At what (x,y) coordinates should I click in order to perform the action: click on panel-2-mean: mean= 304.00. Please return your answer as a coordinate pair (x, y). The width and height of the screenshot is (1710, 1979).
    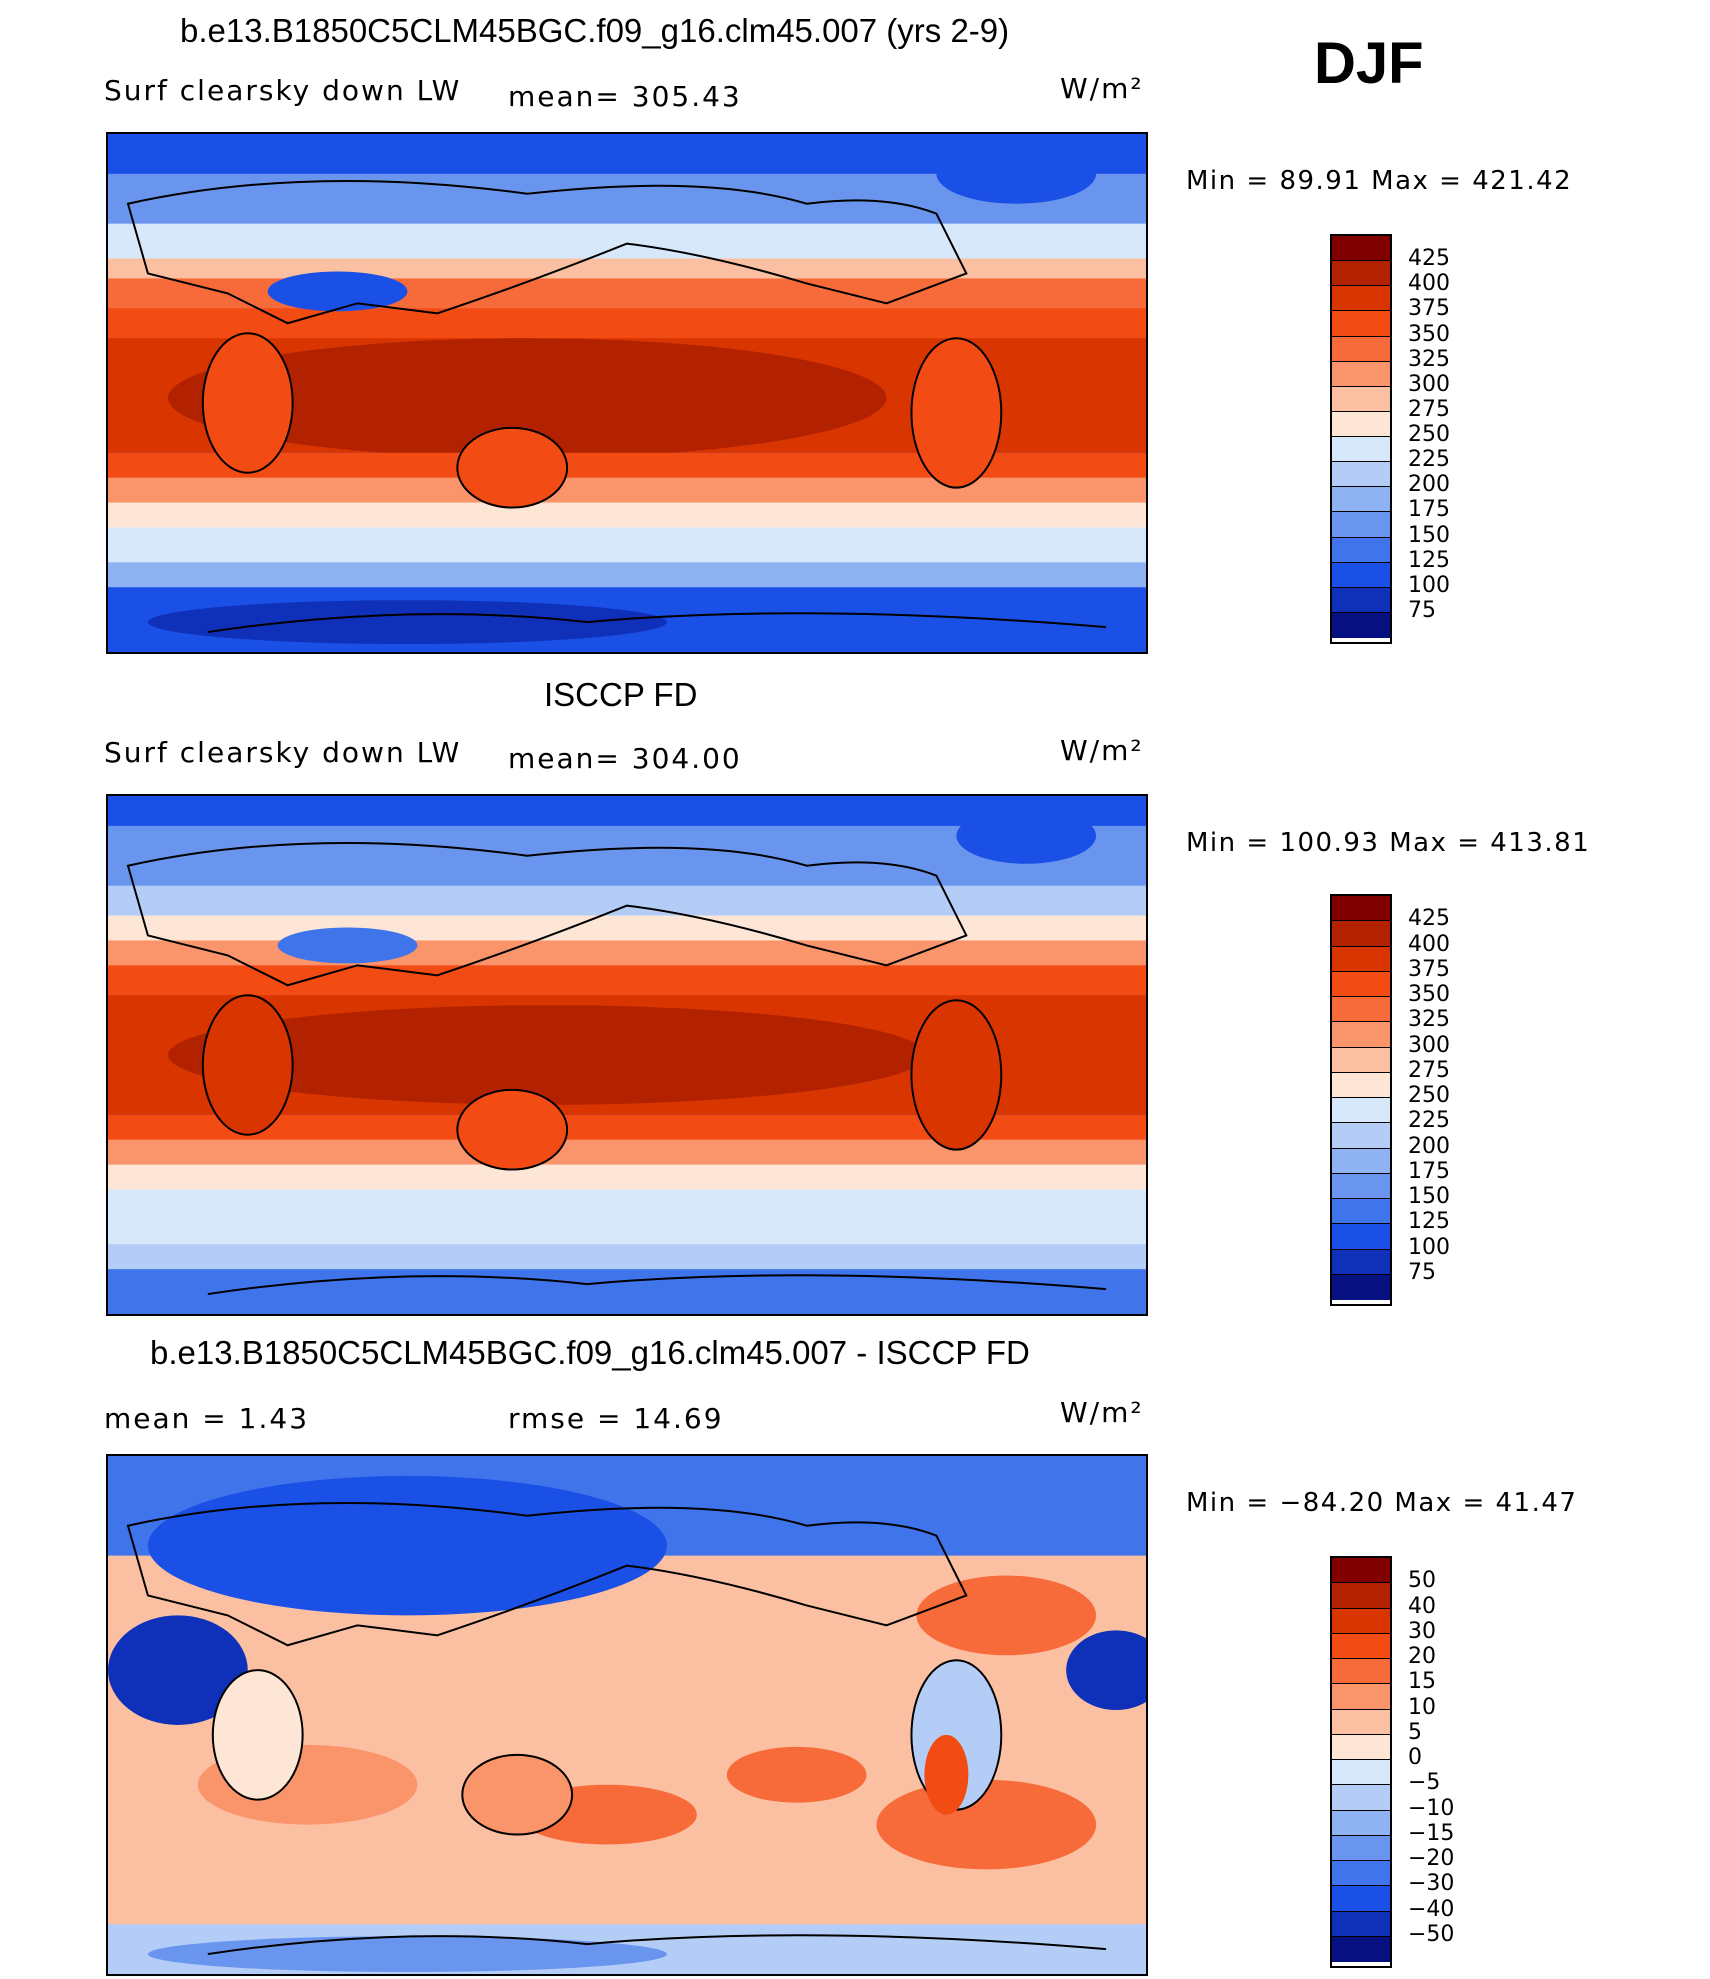
    Looking at the image, I should click on (625, 758).